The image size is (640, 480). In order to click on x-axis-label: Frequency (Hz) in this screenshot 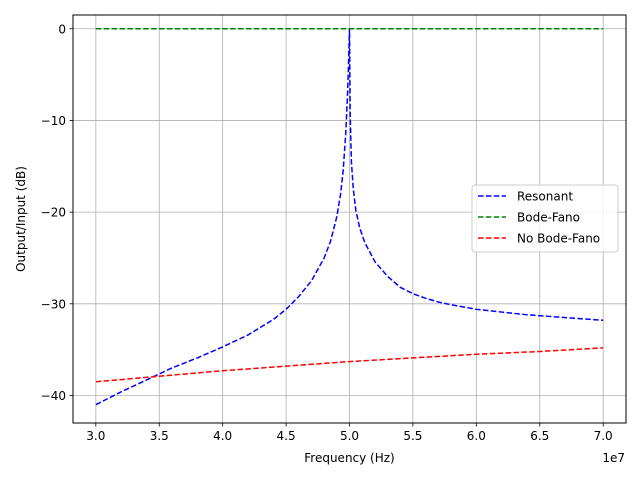, I will do `click(349, 458)`.